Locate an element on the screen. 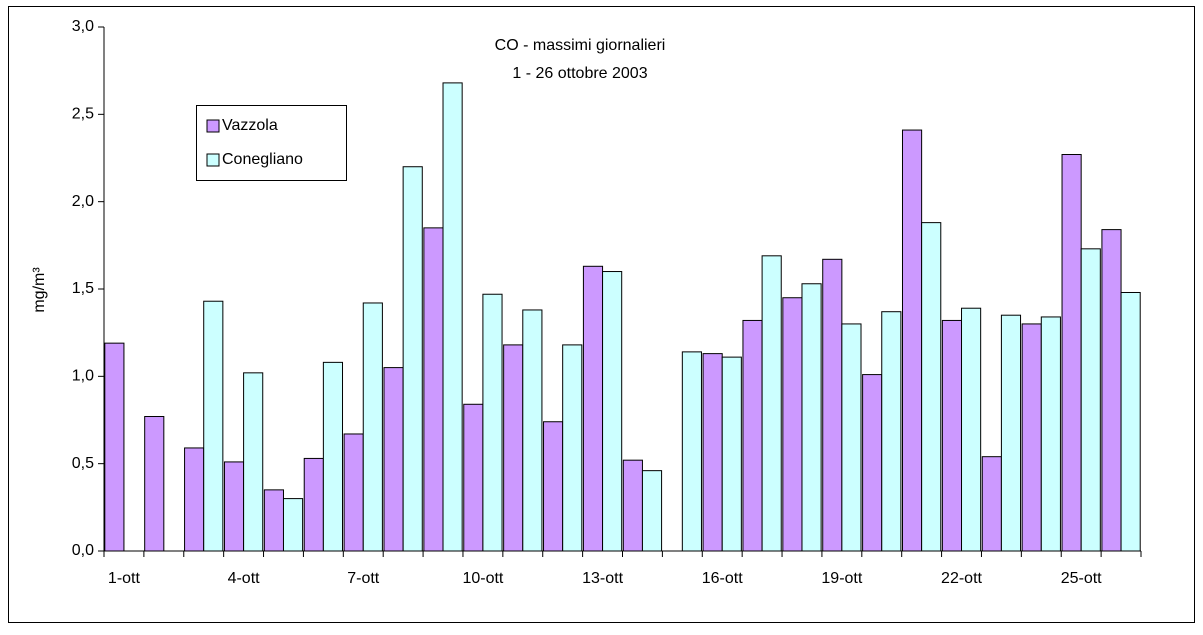 The width and height of the screenshot is (1203, 635). legend-label: Vazzola is located at coordinates (250, 125).